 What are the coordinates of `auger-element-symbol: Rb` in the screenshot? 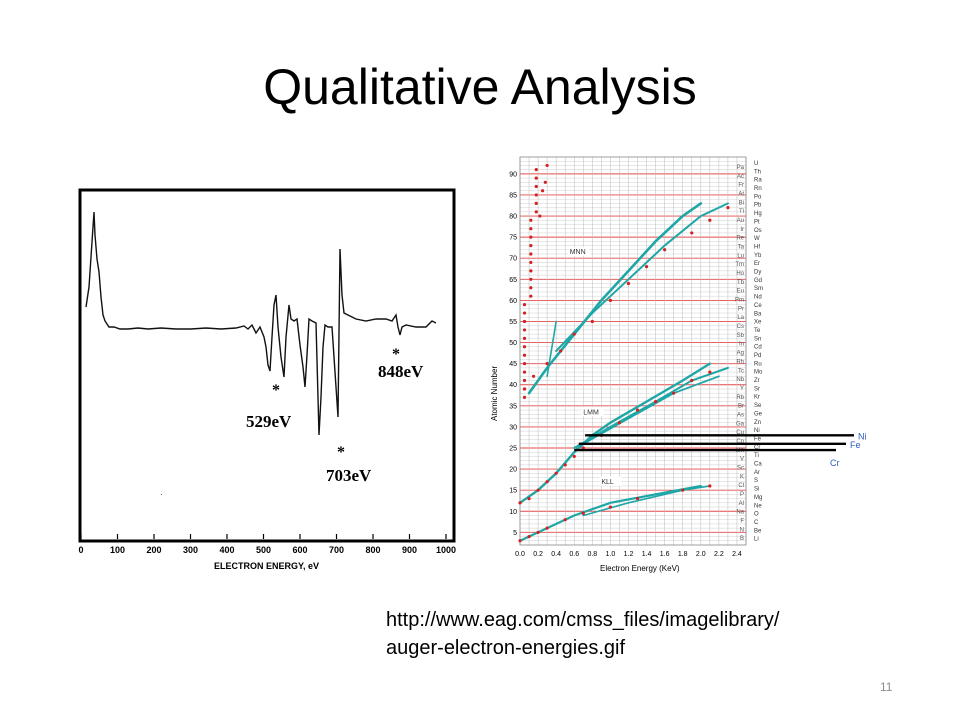 It's located at (740, 398).